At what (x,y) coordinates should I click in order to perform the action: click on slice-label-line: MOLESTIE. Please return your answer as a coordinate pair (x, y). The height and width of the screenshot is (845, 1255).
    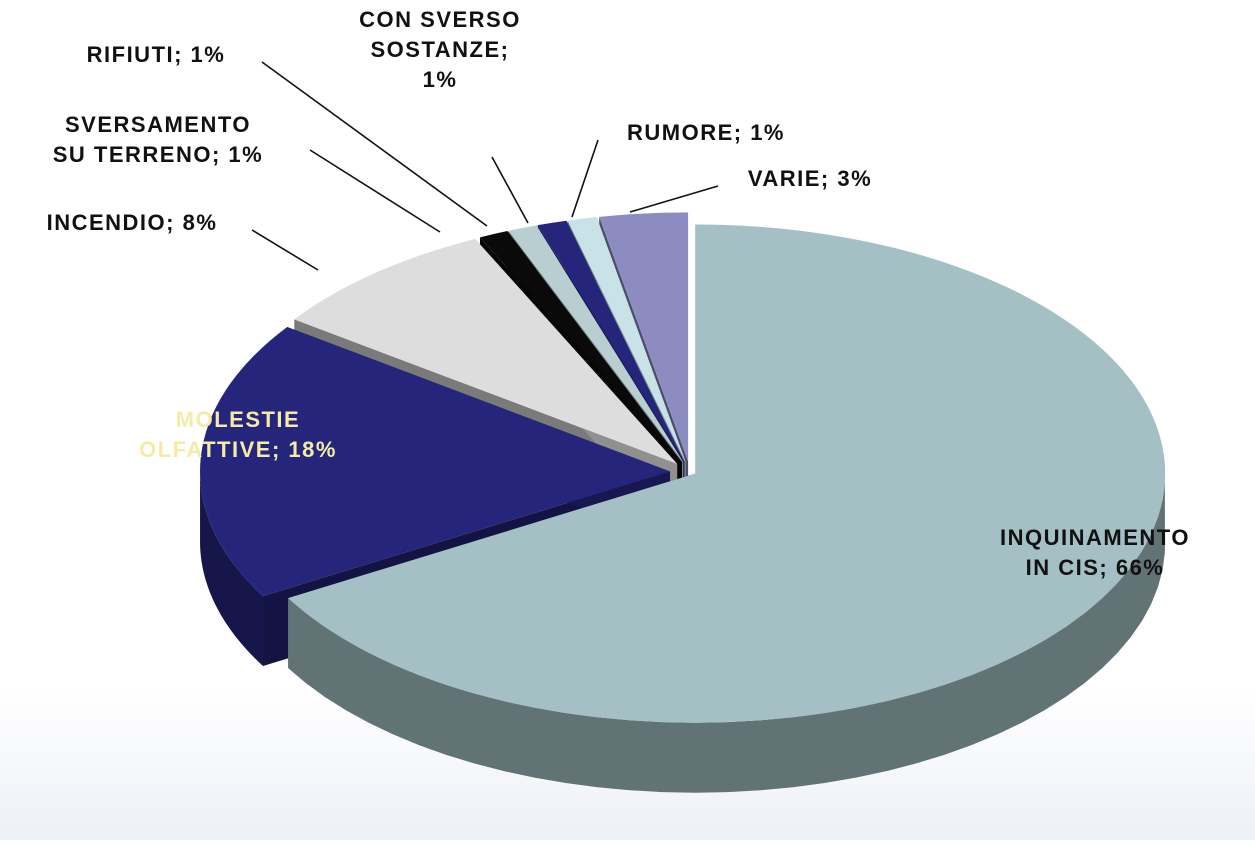
    Looking at the image, I should click on (238, 419).